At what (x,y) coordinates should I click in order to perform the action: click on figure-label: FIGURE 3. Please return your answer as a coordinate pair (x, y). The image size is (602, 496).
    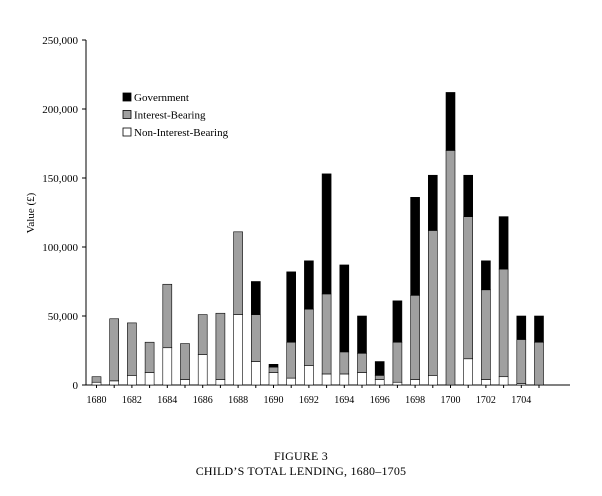
    Looking at the image, I should click on (301, 456).